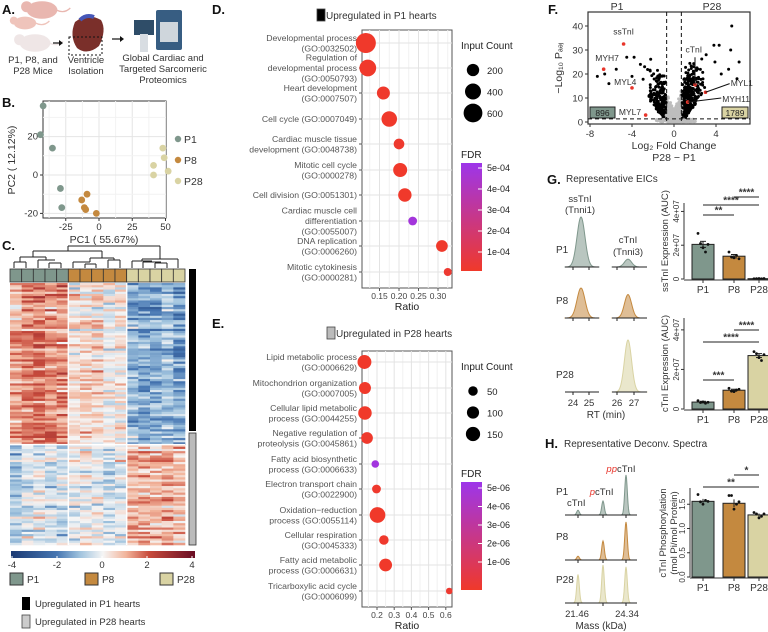  I want to click on spectra-title: Representative Deconv. Spectra, so click(636, 444).